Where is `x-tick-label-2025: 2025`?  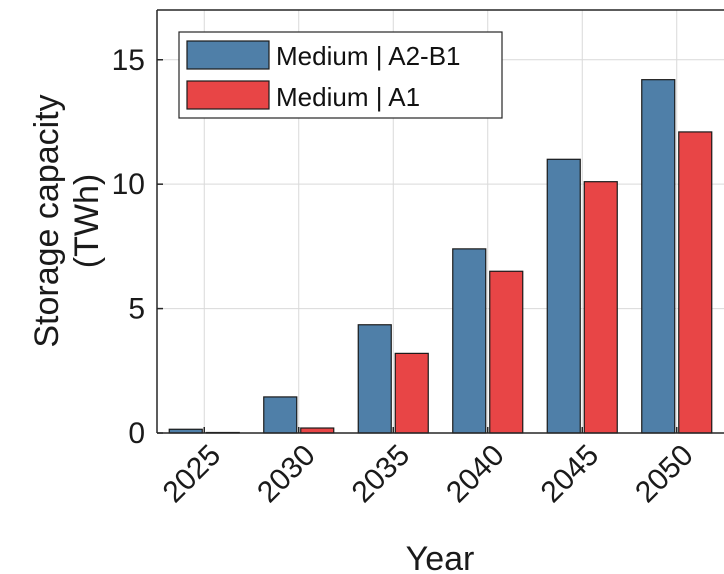 x-tick-label-2025: 2025 is located at coordinates (192, 474).